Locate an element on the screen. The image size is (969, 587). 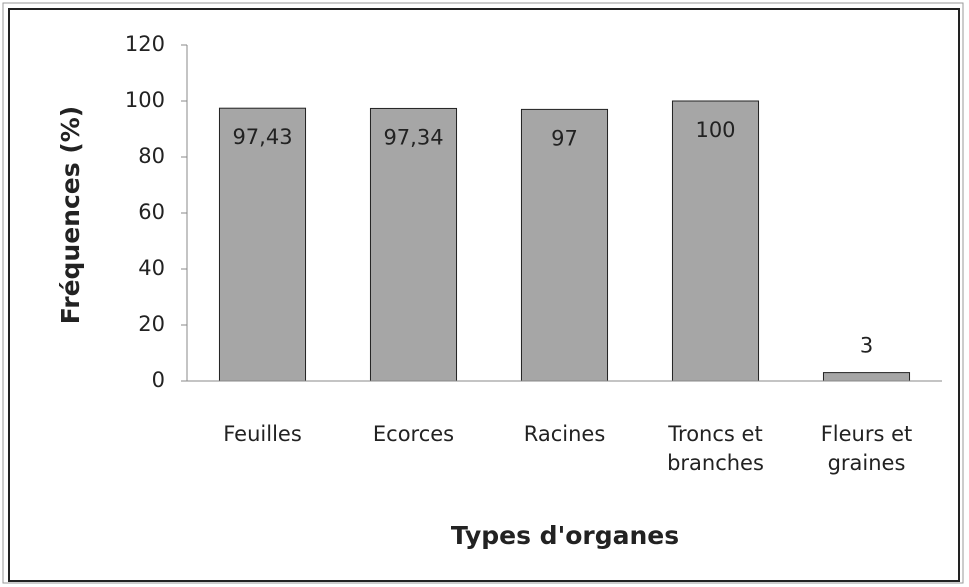
value-label: 97 is located at coordinates (564, 138).